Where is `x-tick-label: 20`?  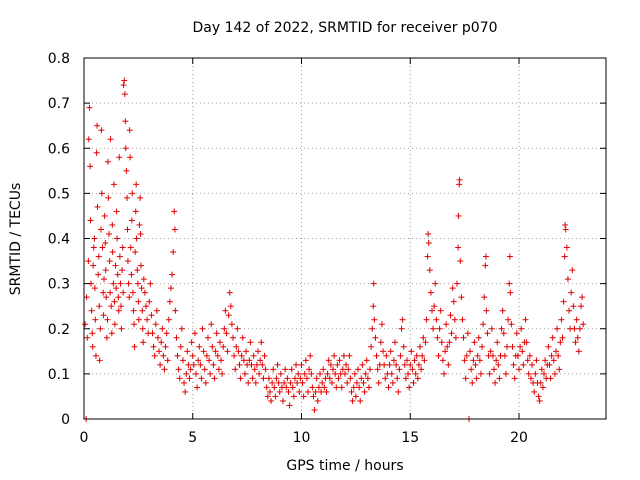 x-tick-label: 20 is located at coordinates (519, 438).